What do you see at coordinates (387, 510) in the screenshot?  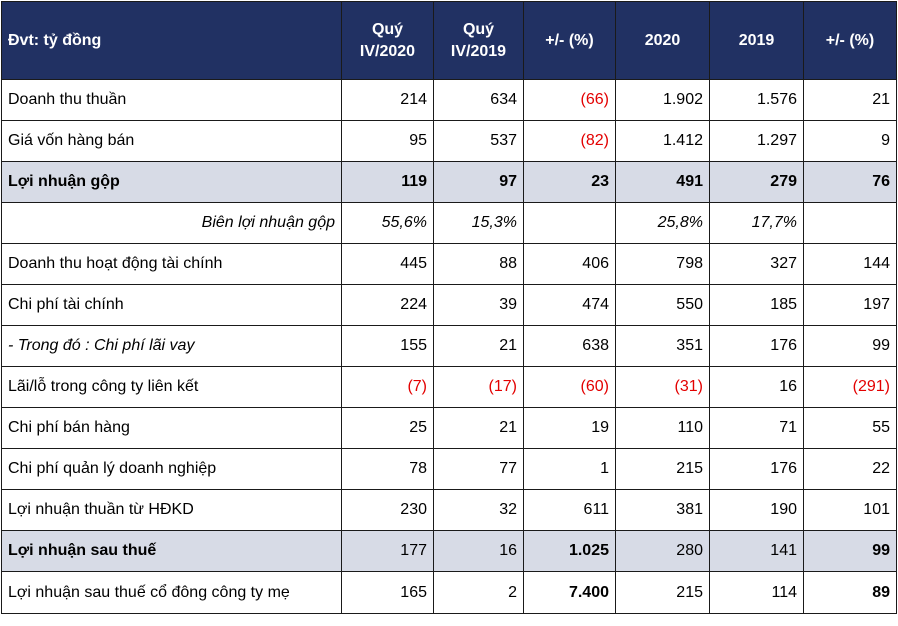 I see `row-value-cell: 230` at bounding box center [387, 510].